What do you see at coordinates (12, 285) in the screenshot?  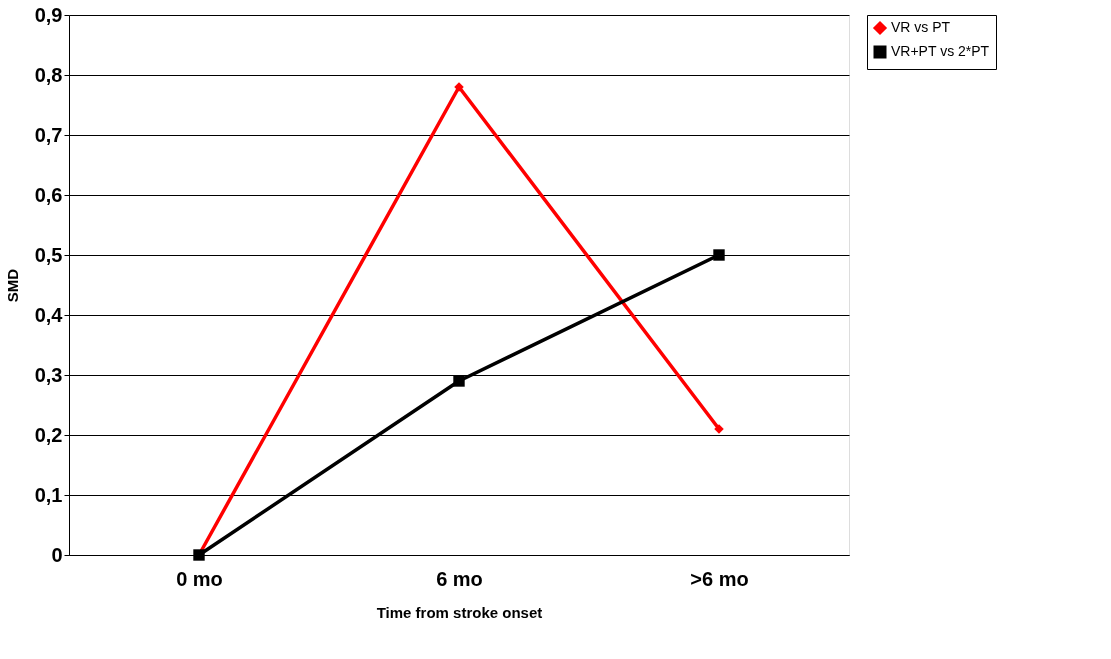 I see `y-axis-title: SMD` at bounding box center [12, 285].